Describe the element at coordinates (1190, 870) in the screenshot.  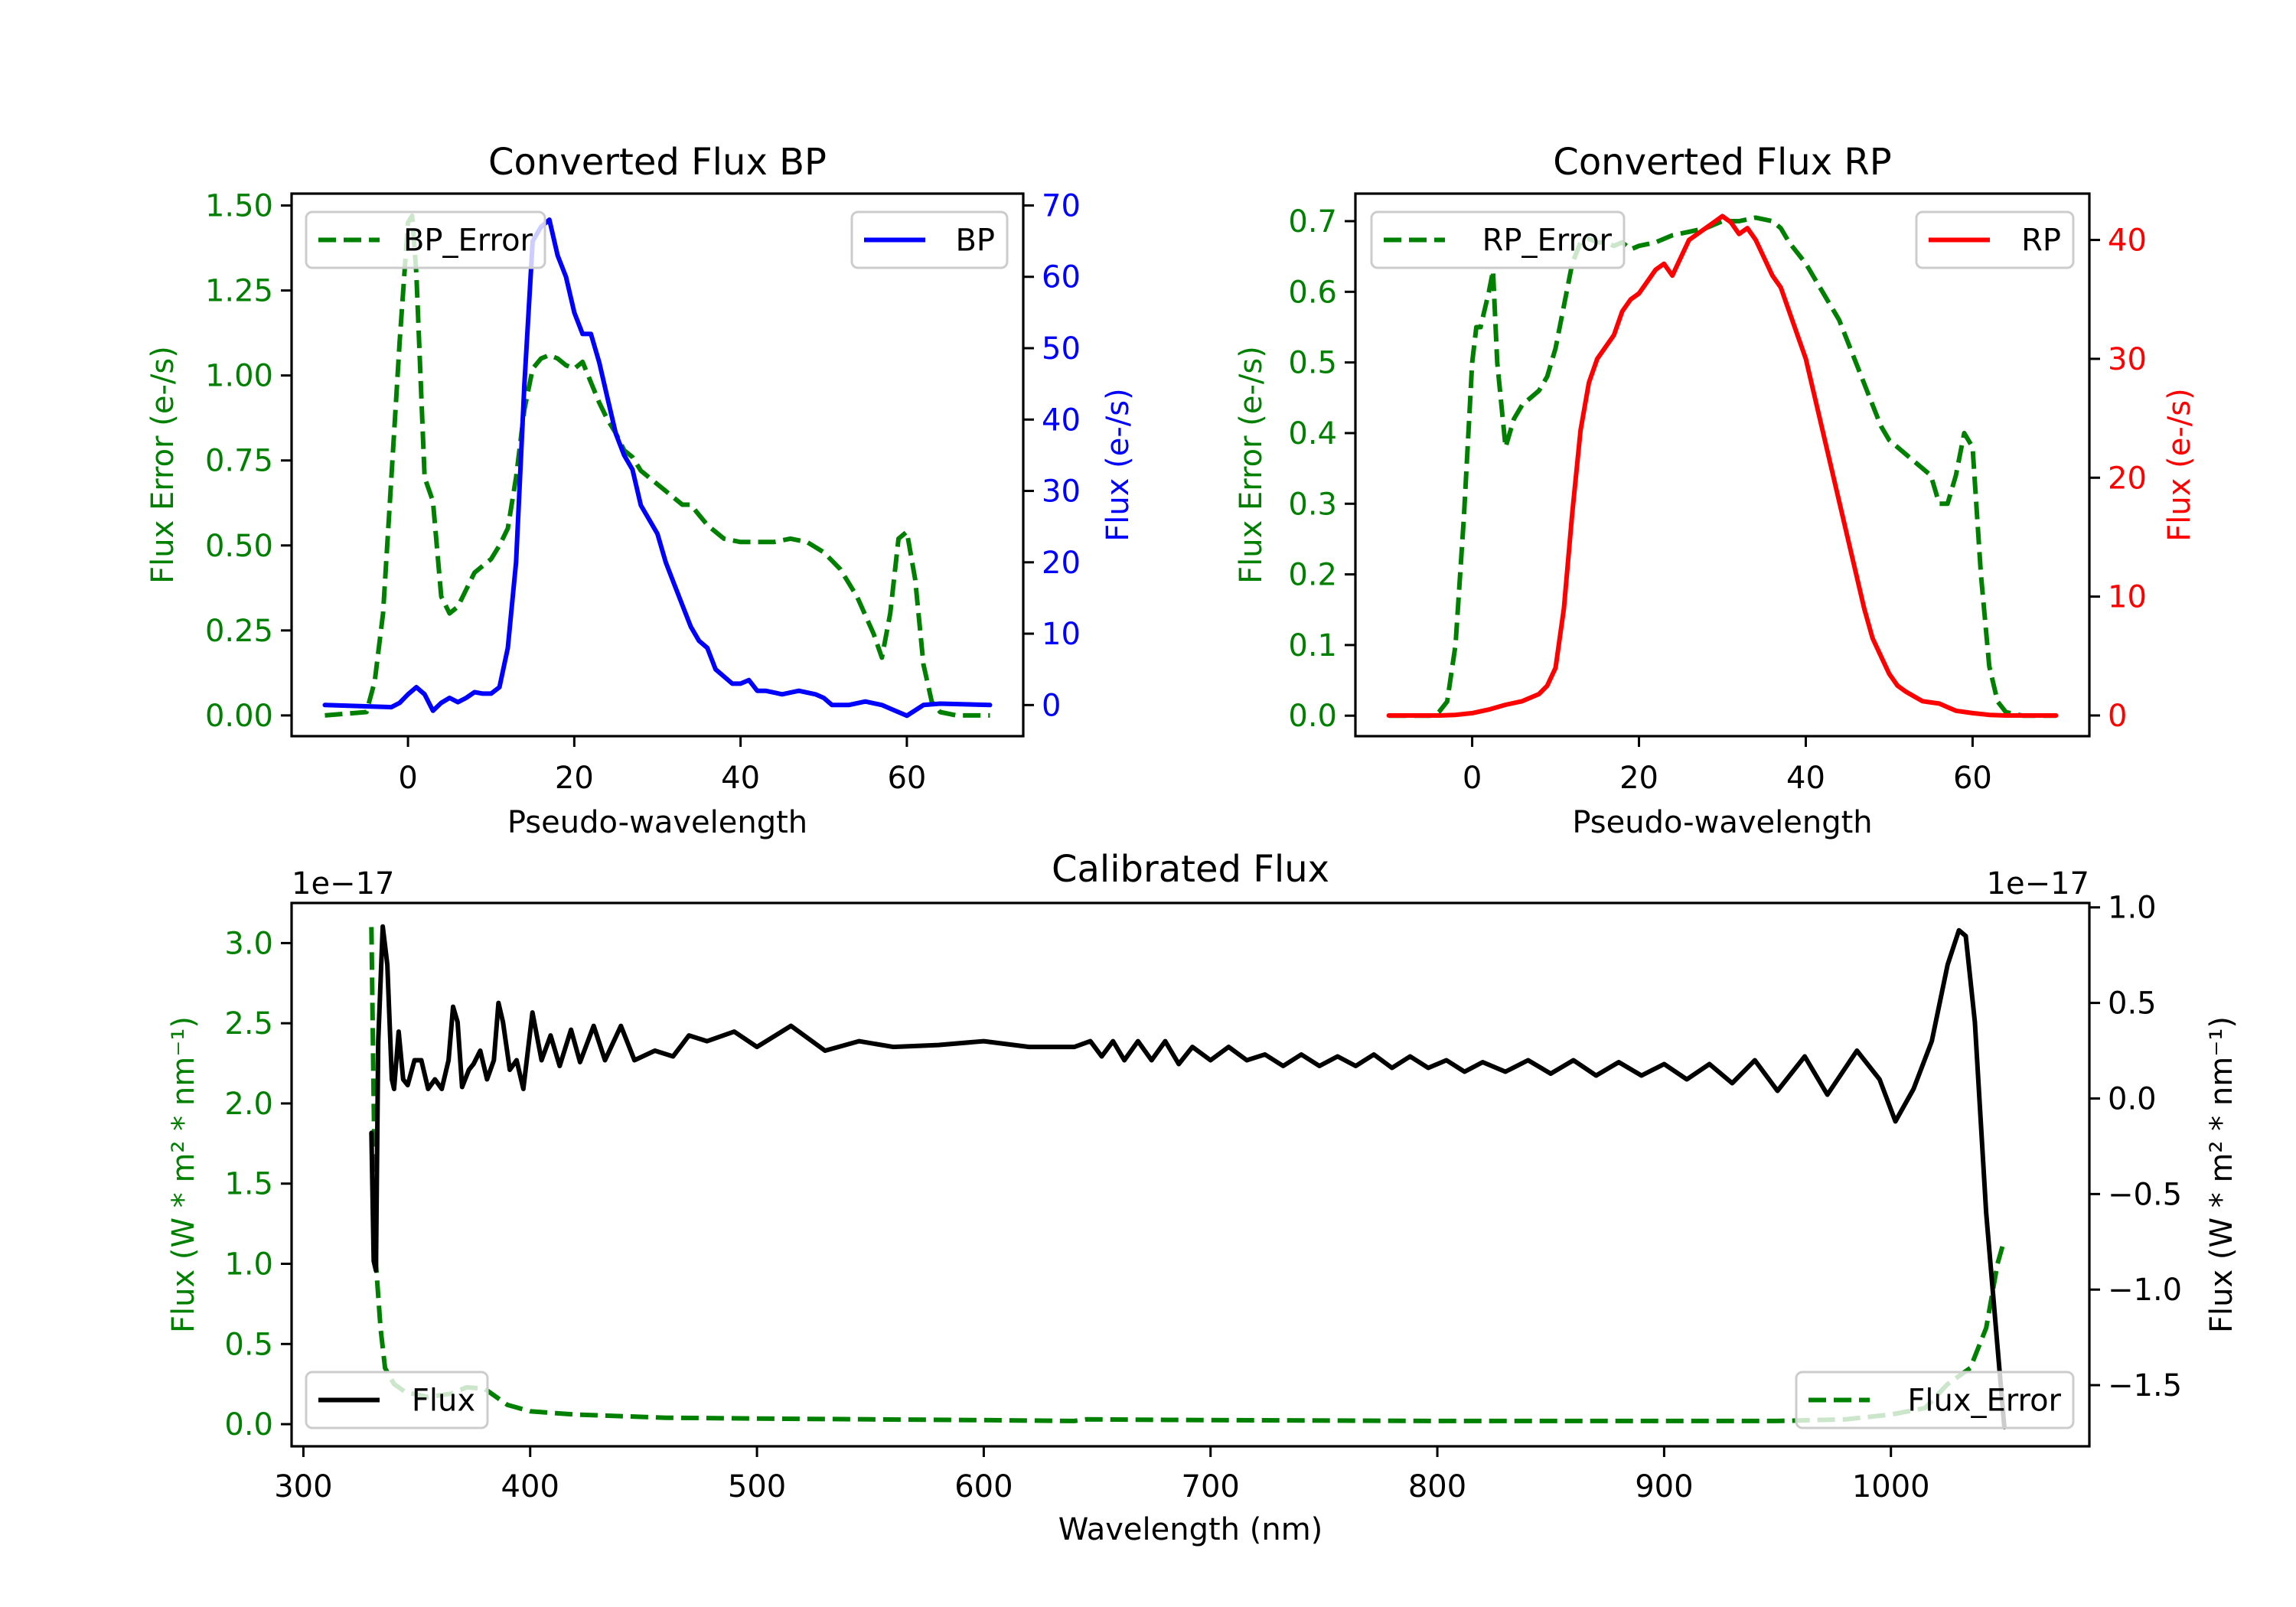
I see `chart-title: Calibrated Flux` at that location.